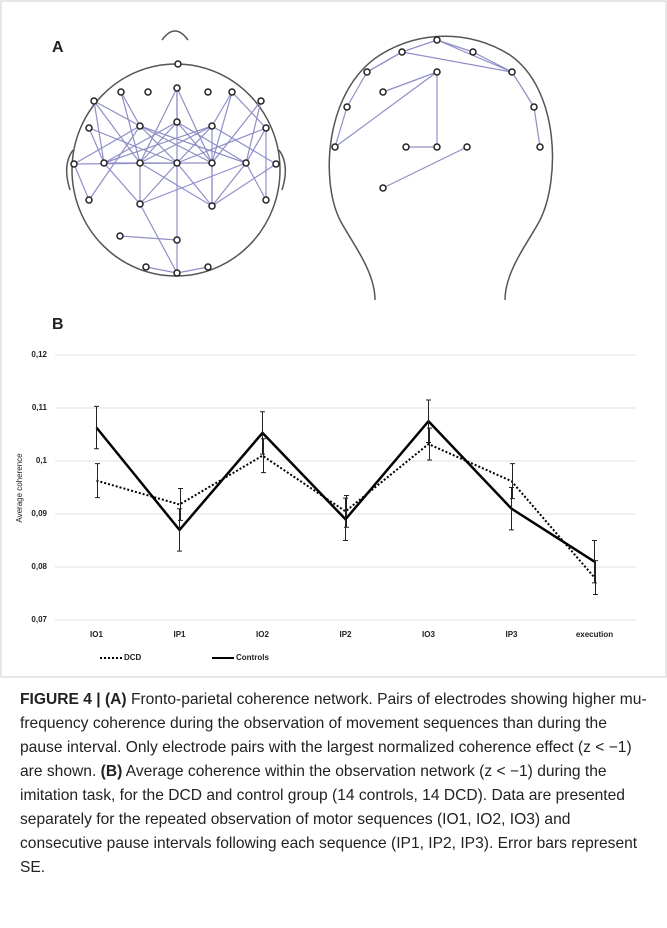  I want to click on x-tick-label: execution, so click(594, 634).